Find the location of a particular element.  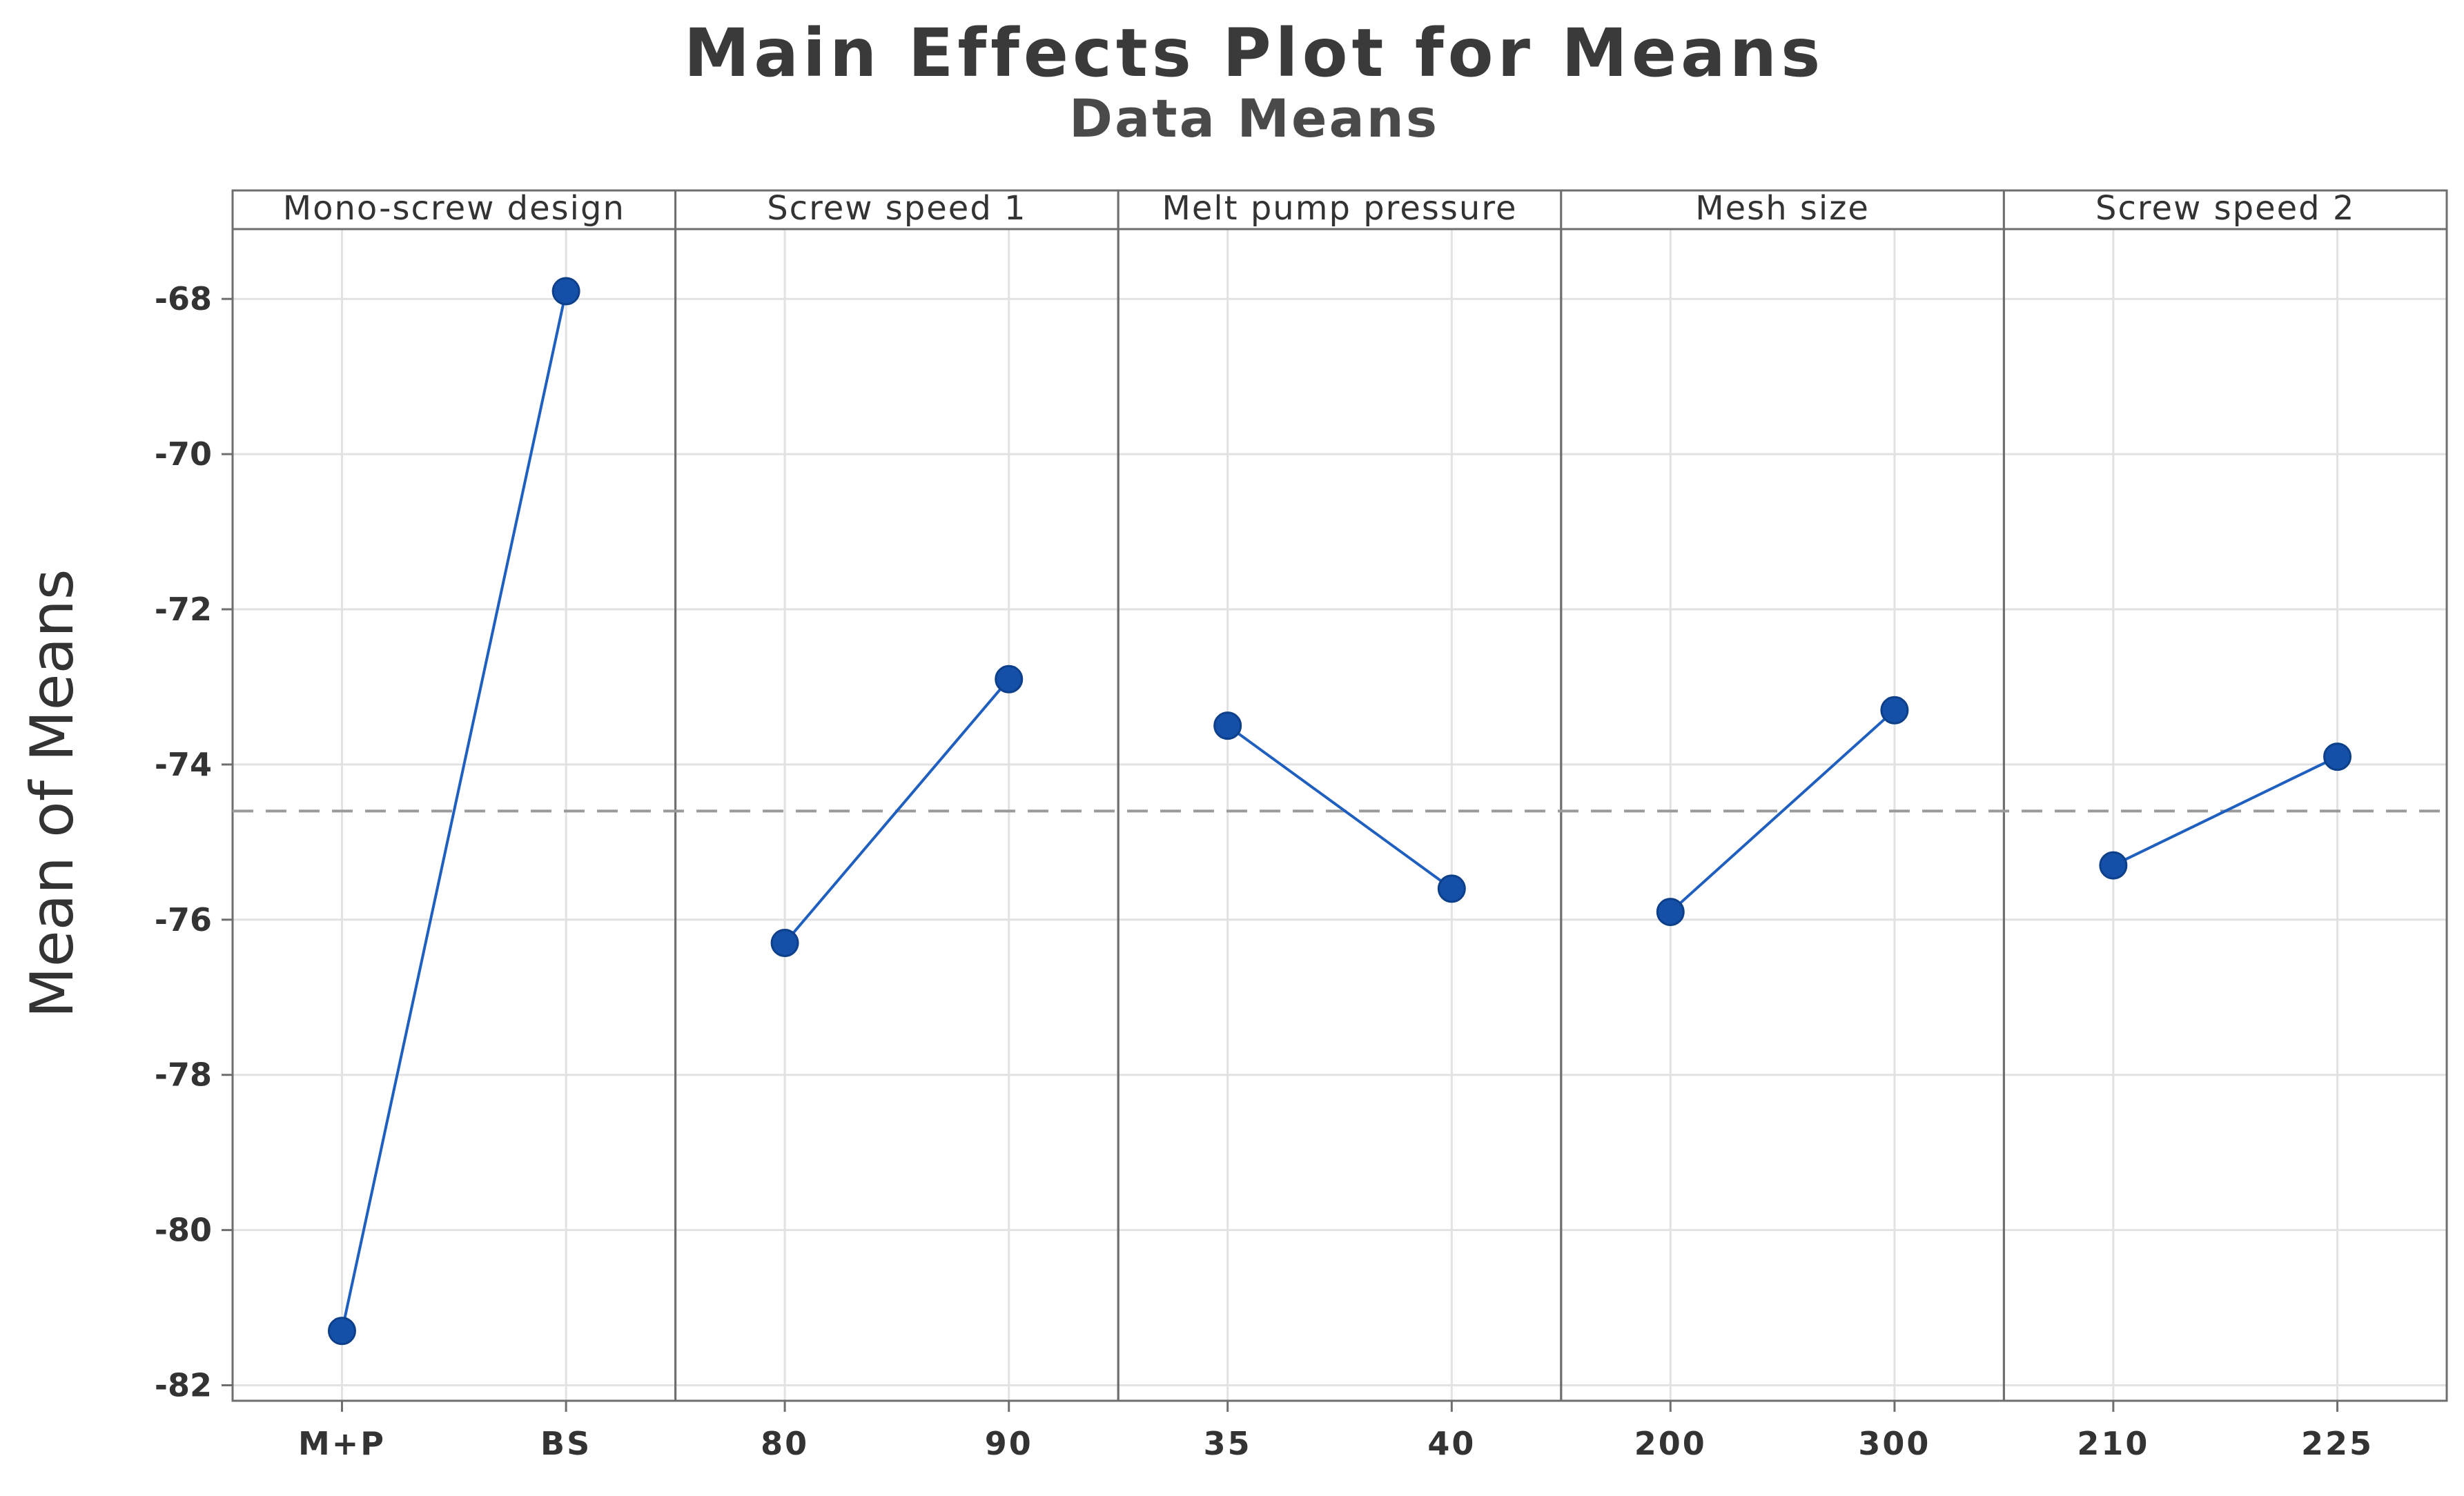

x-tick-label: 200 is located at coordinates (1670, 1443).